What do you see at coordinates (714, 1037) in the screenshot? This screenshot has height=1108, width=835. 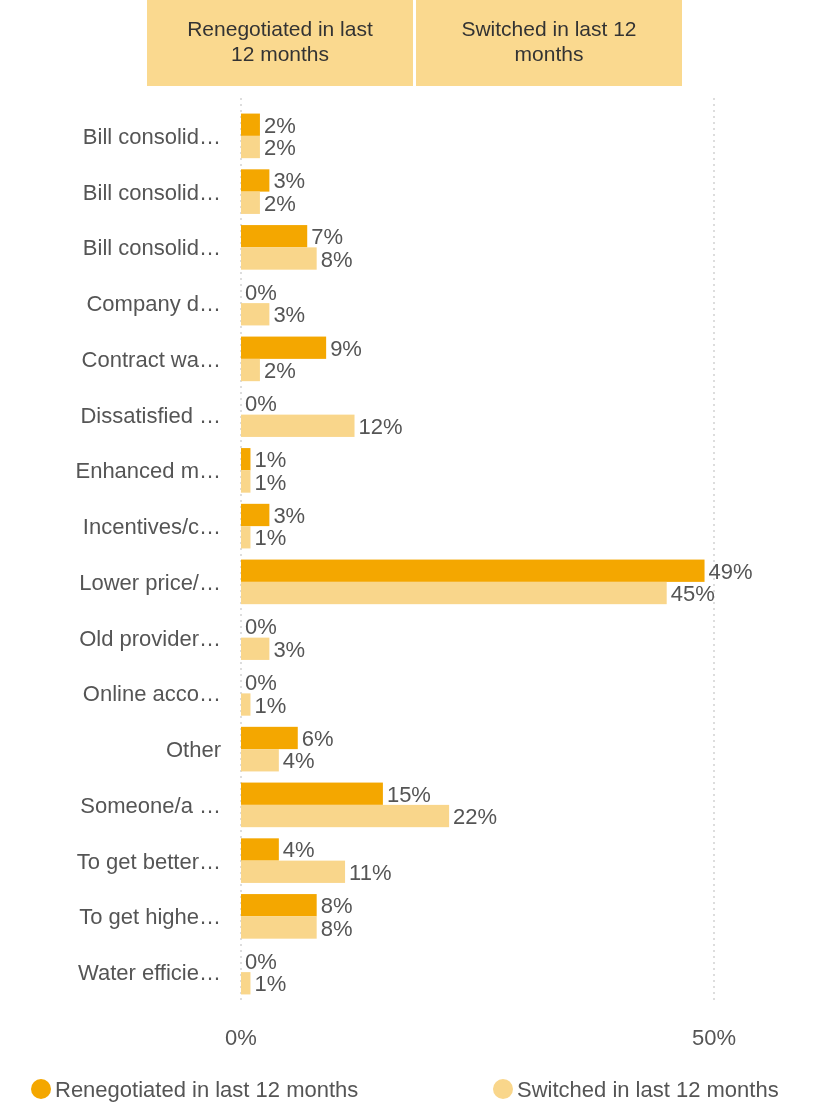 I see `x-tick-label: 50%` at bounding box center [714, 1037].